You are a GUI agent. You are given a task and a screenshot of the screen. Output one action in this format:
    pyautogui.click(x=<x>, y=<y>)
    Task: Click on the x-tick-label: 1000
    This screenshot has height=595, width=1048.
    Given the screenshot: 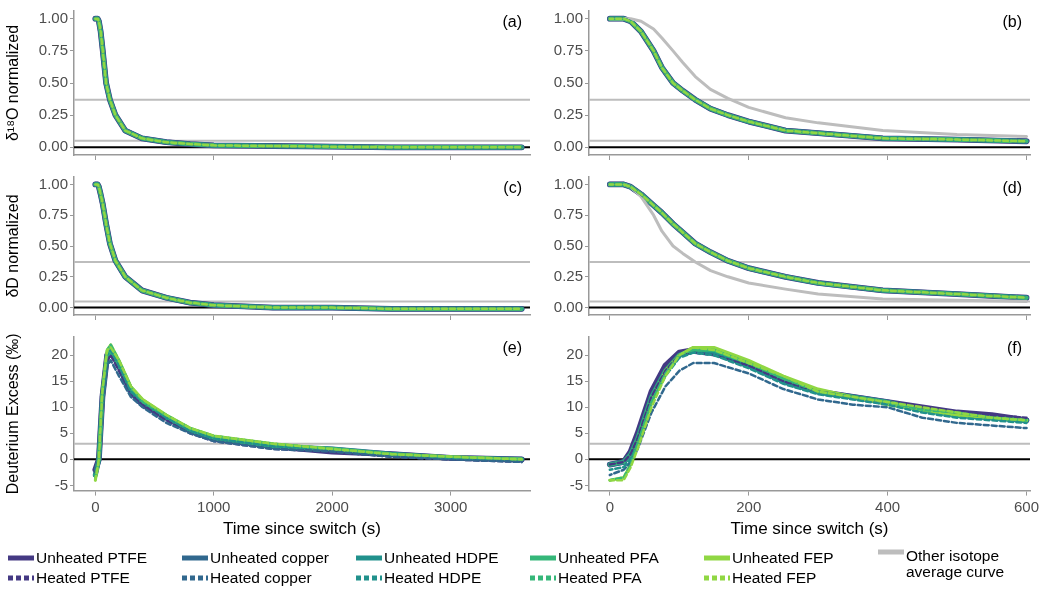 What is the action you would take?
    pyautogui.click(x=214, y=506)
    